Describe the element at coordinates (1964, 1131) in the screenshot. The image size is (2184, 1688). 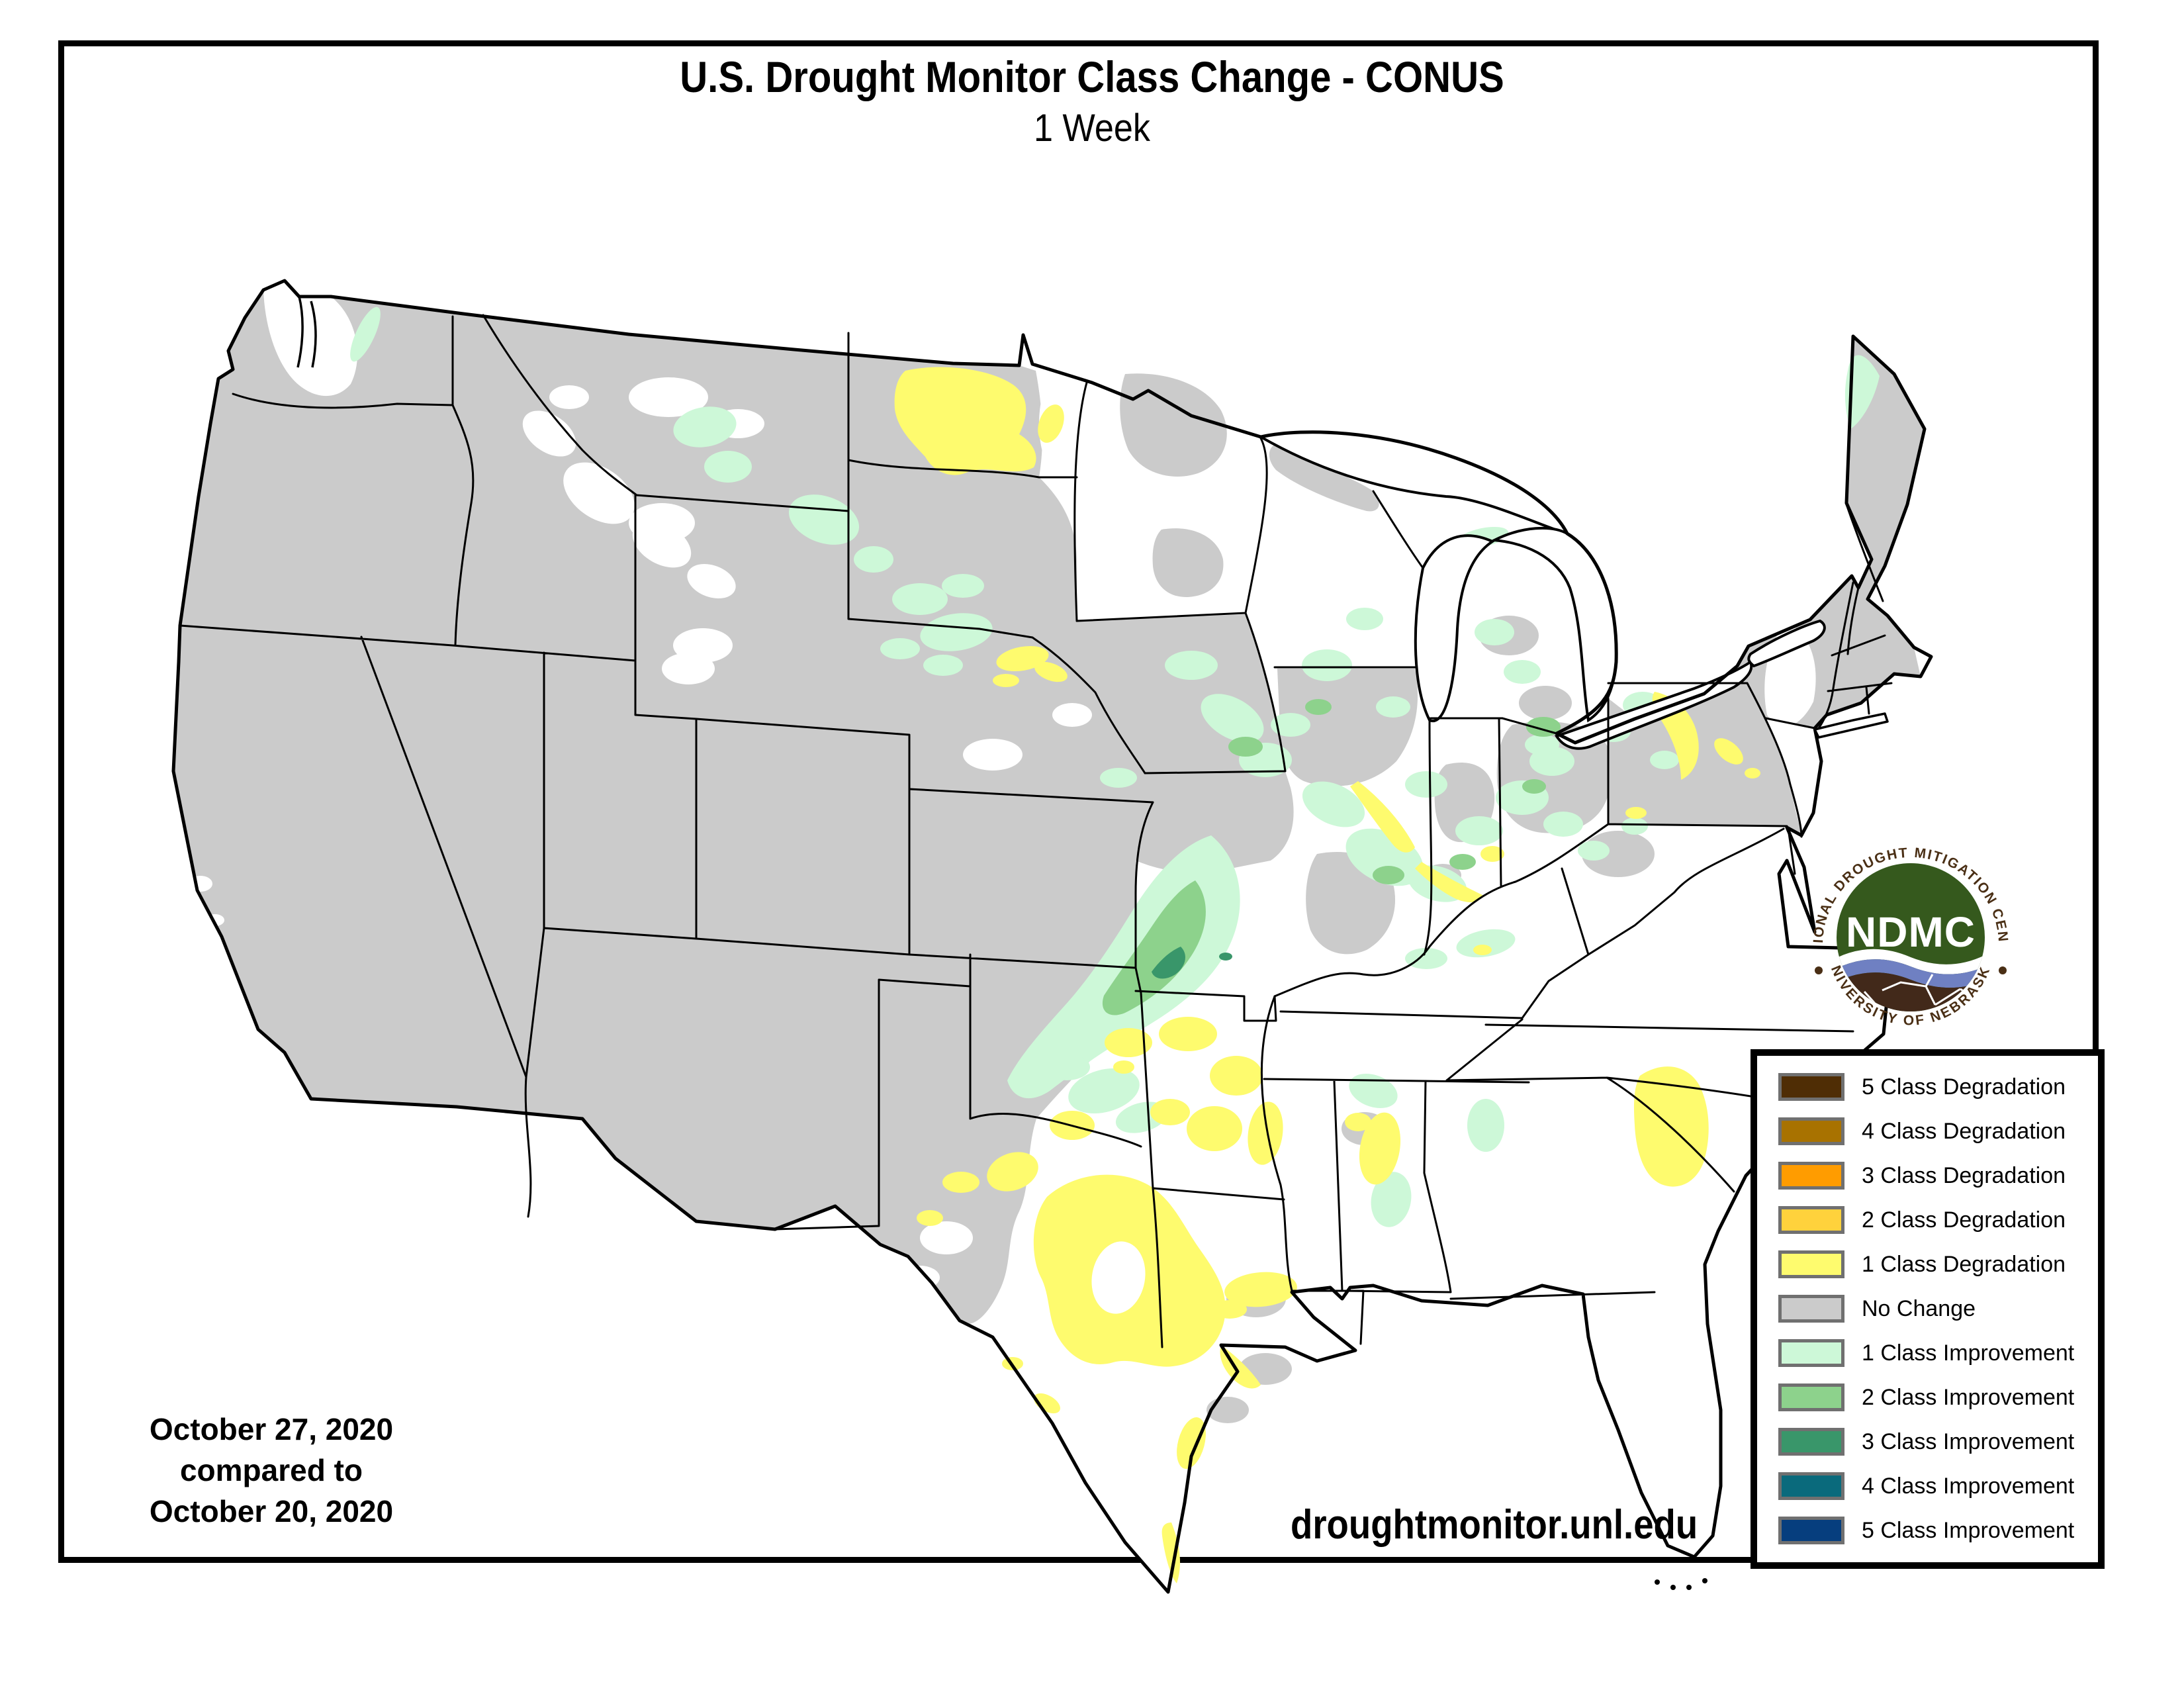
I see `legend-label: 4 Class Degradation` at that location.